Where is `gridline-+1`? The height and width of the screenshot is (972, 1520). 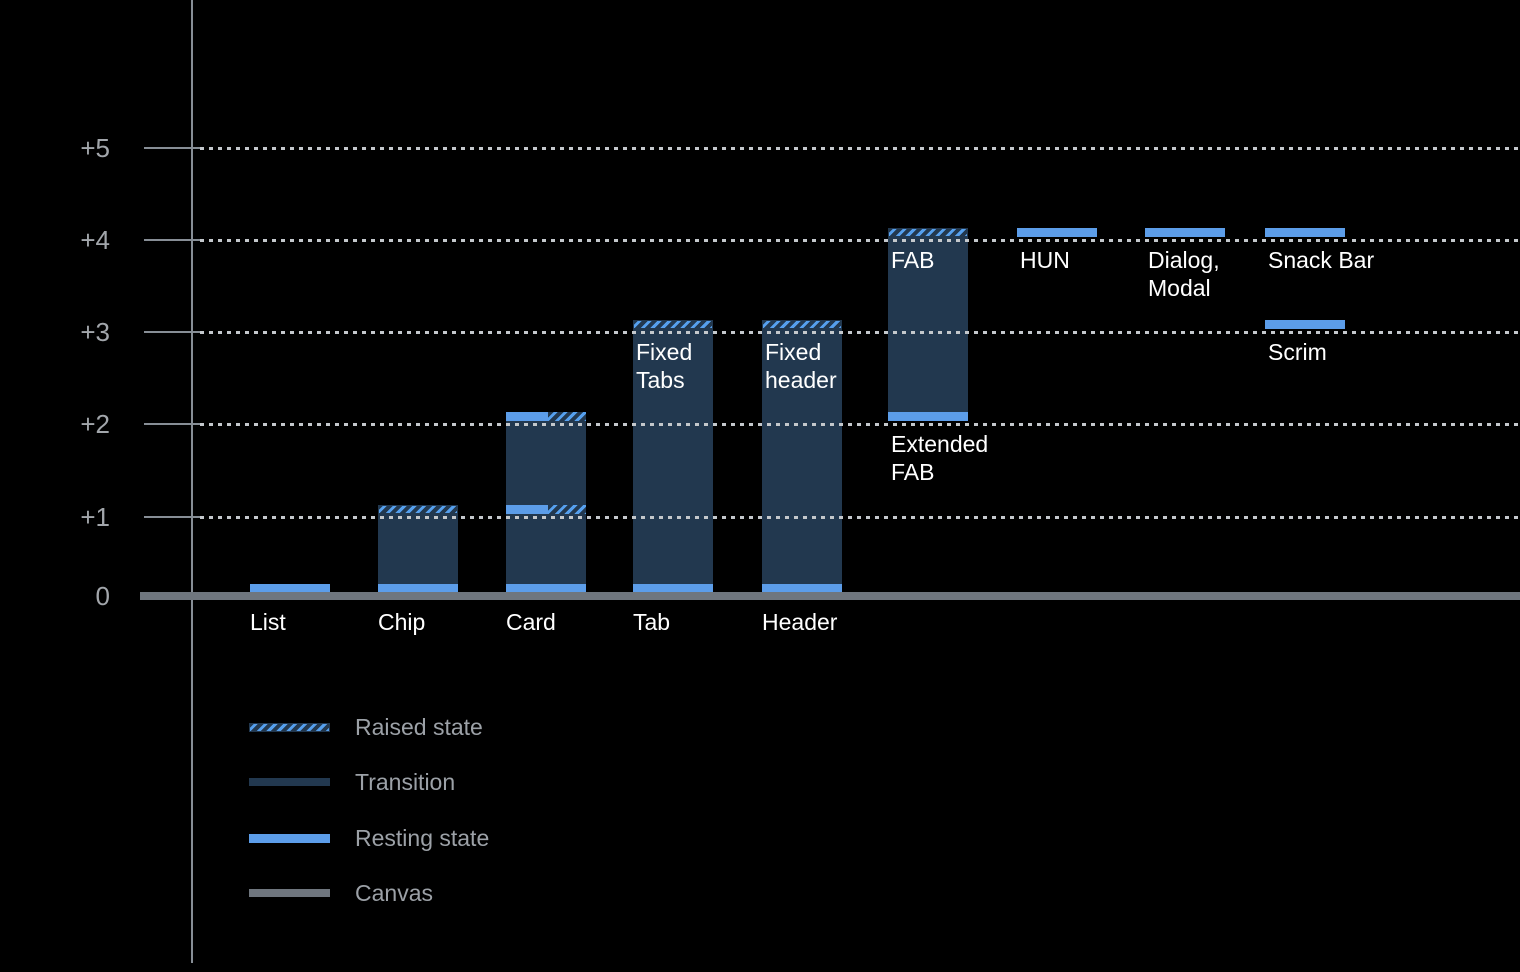
gridline-+1 is located at coordinates (860, 517).